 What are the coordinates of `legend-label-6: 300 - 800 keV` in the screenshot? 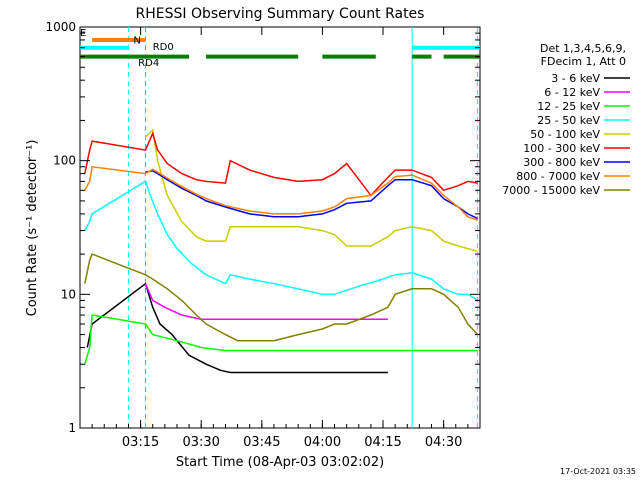 It's located at (561, 162).